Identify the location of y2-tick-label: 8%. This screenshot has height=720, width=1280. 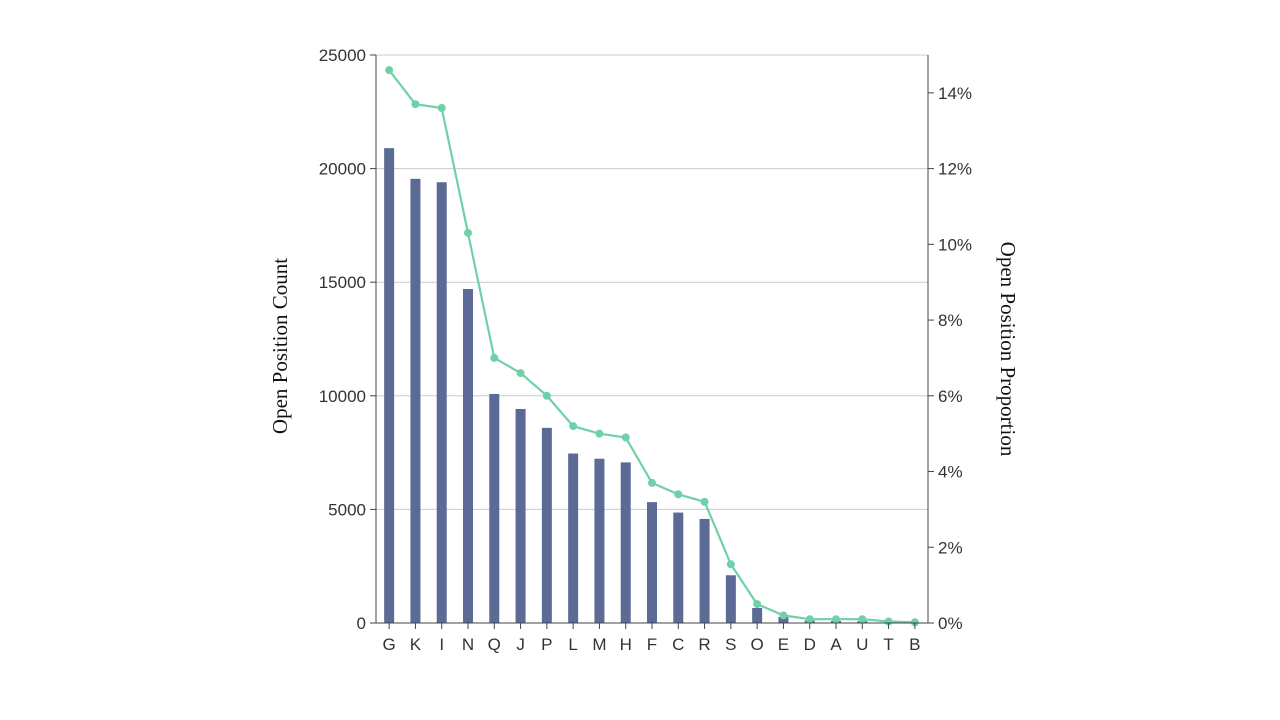
(950, 320).